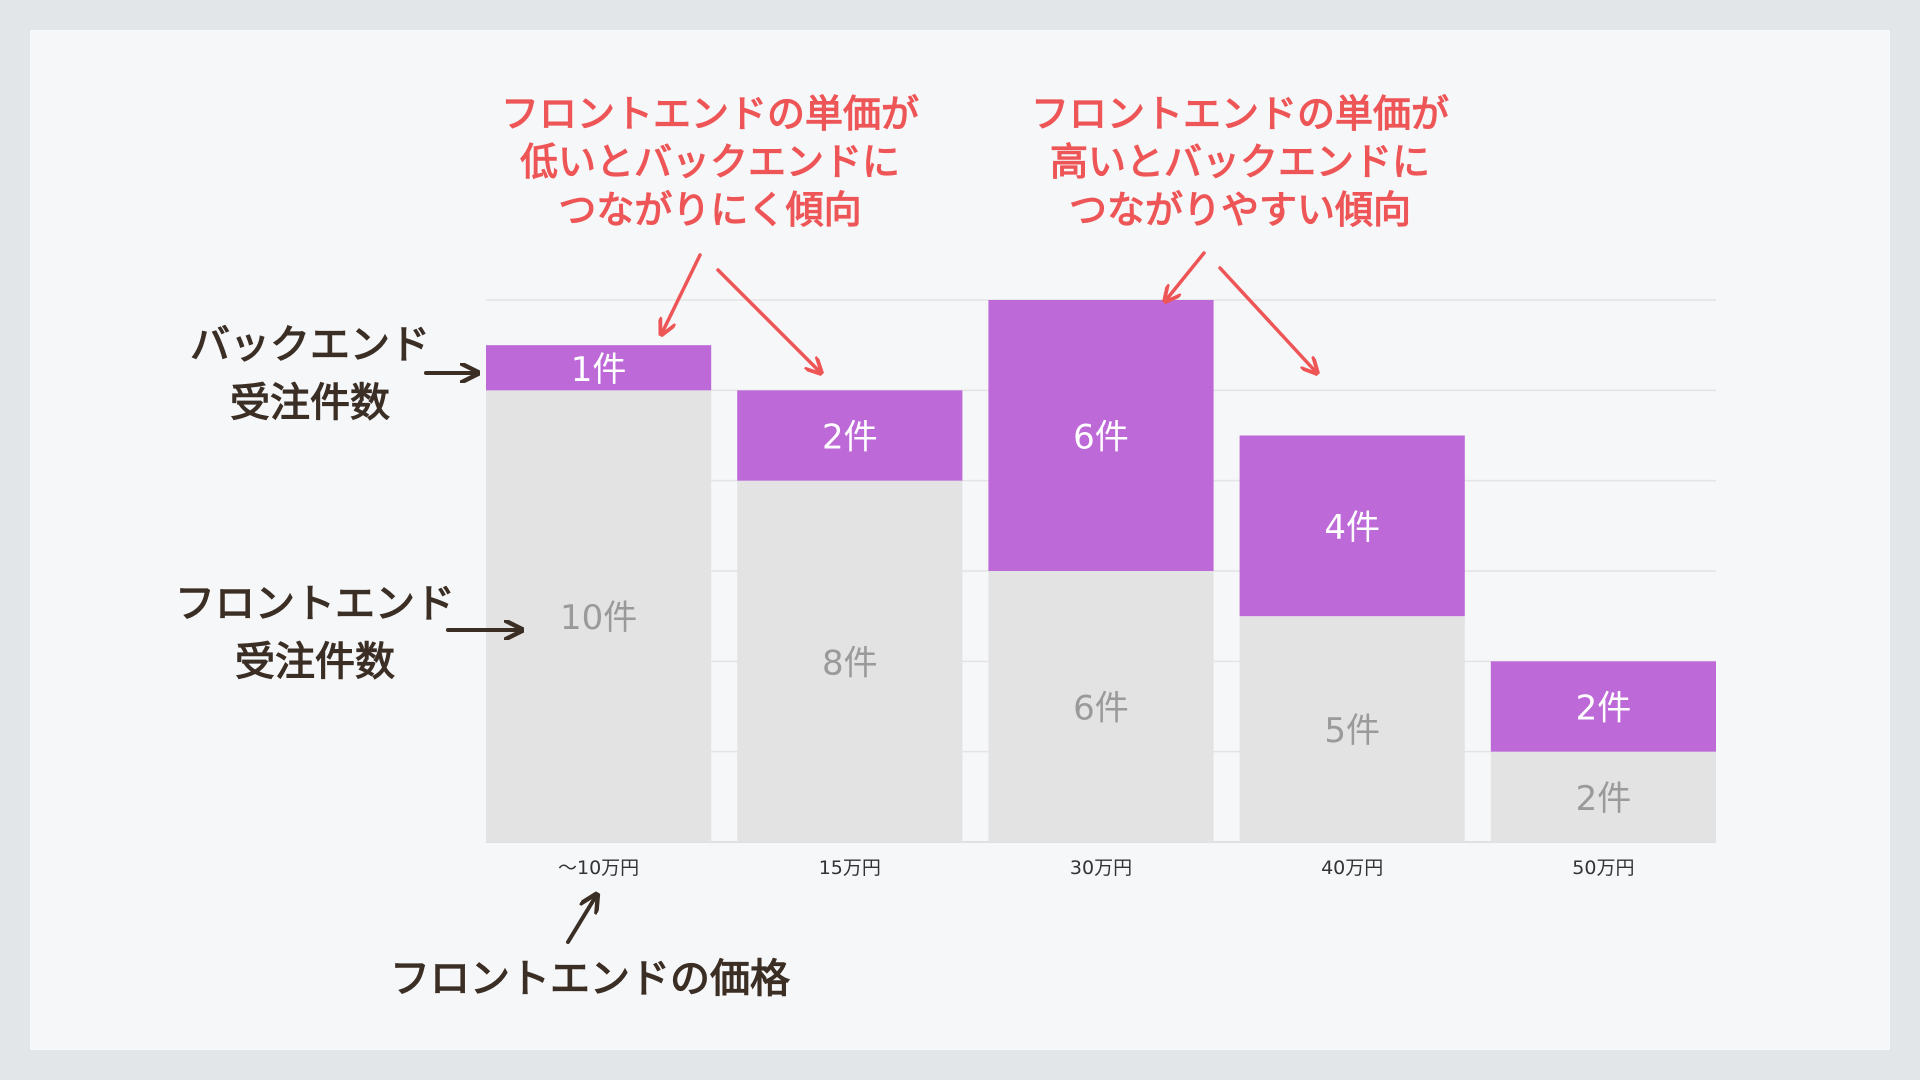  Describe the element at coordinates (315, 604) in the screenshot. I see `annotation-frontend-count-line-1: フロントエンド` at that location.